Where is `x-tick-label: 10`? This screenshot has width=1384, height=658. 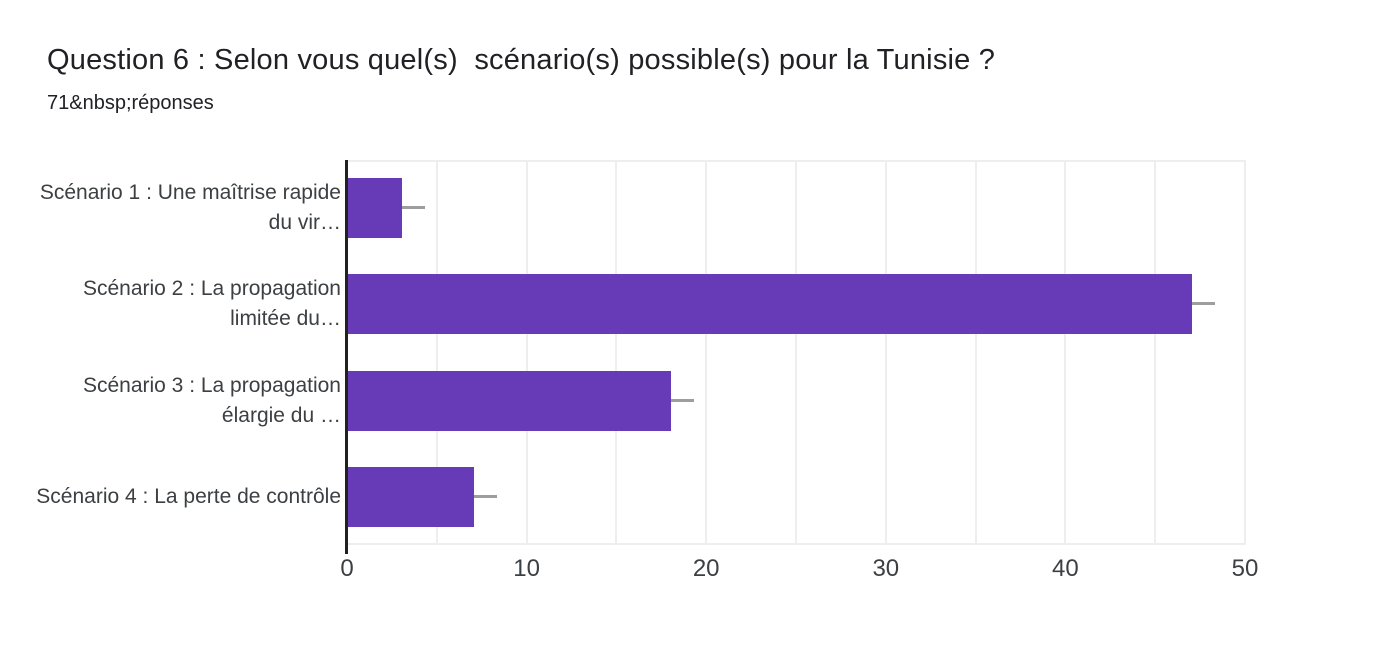 x-tick-label: 10 is located at coordinates (526, 568).